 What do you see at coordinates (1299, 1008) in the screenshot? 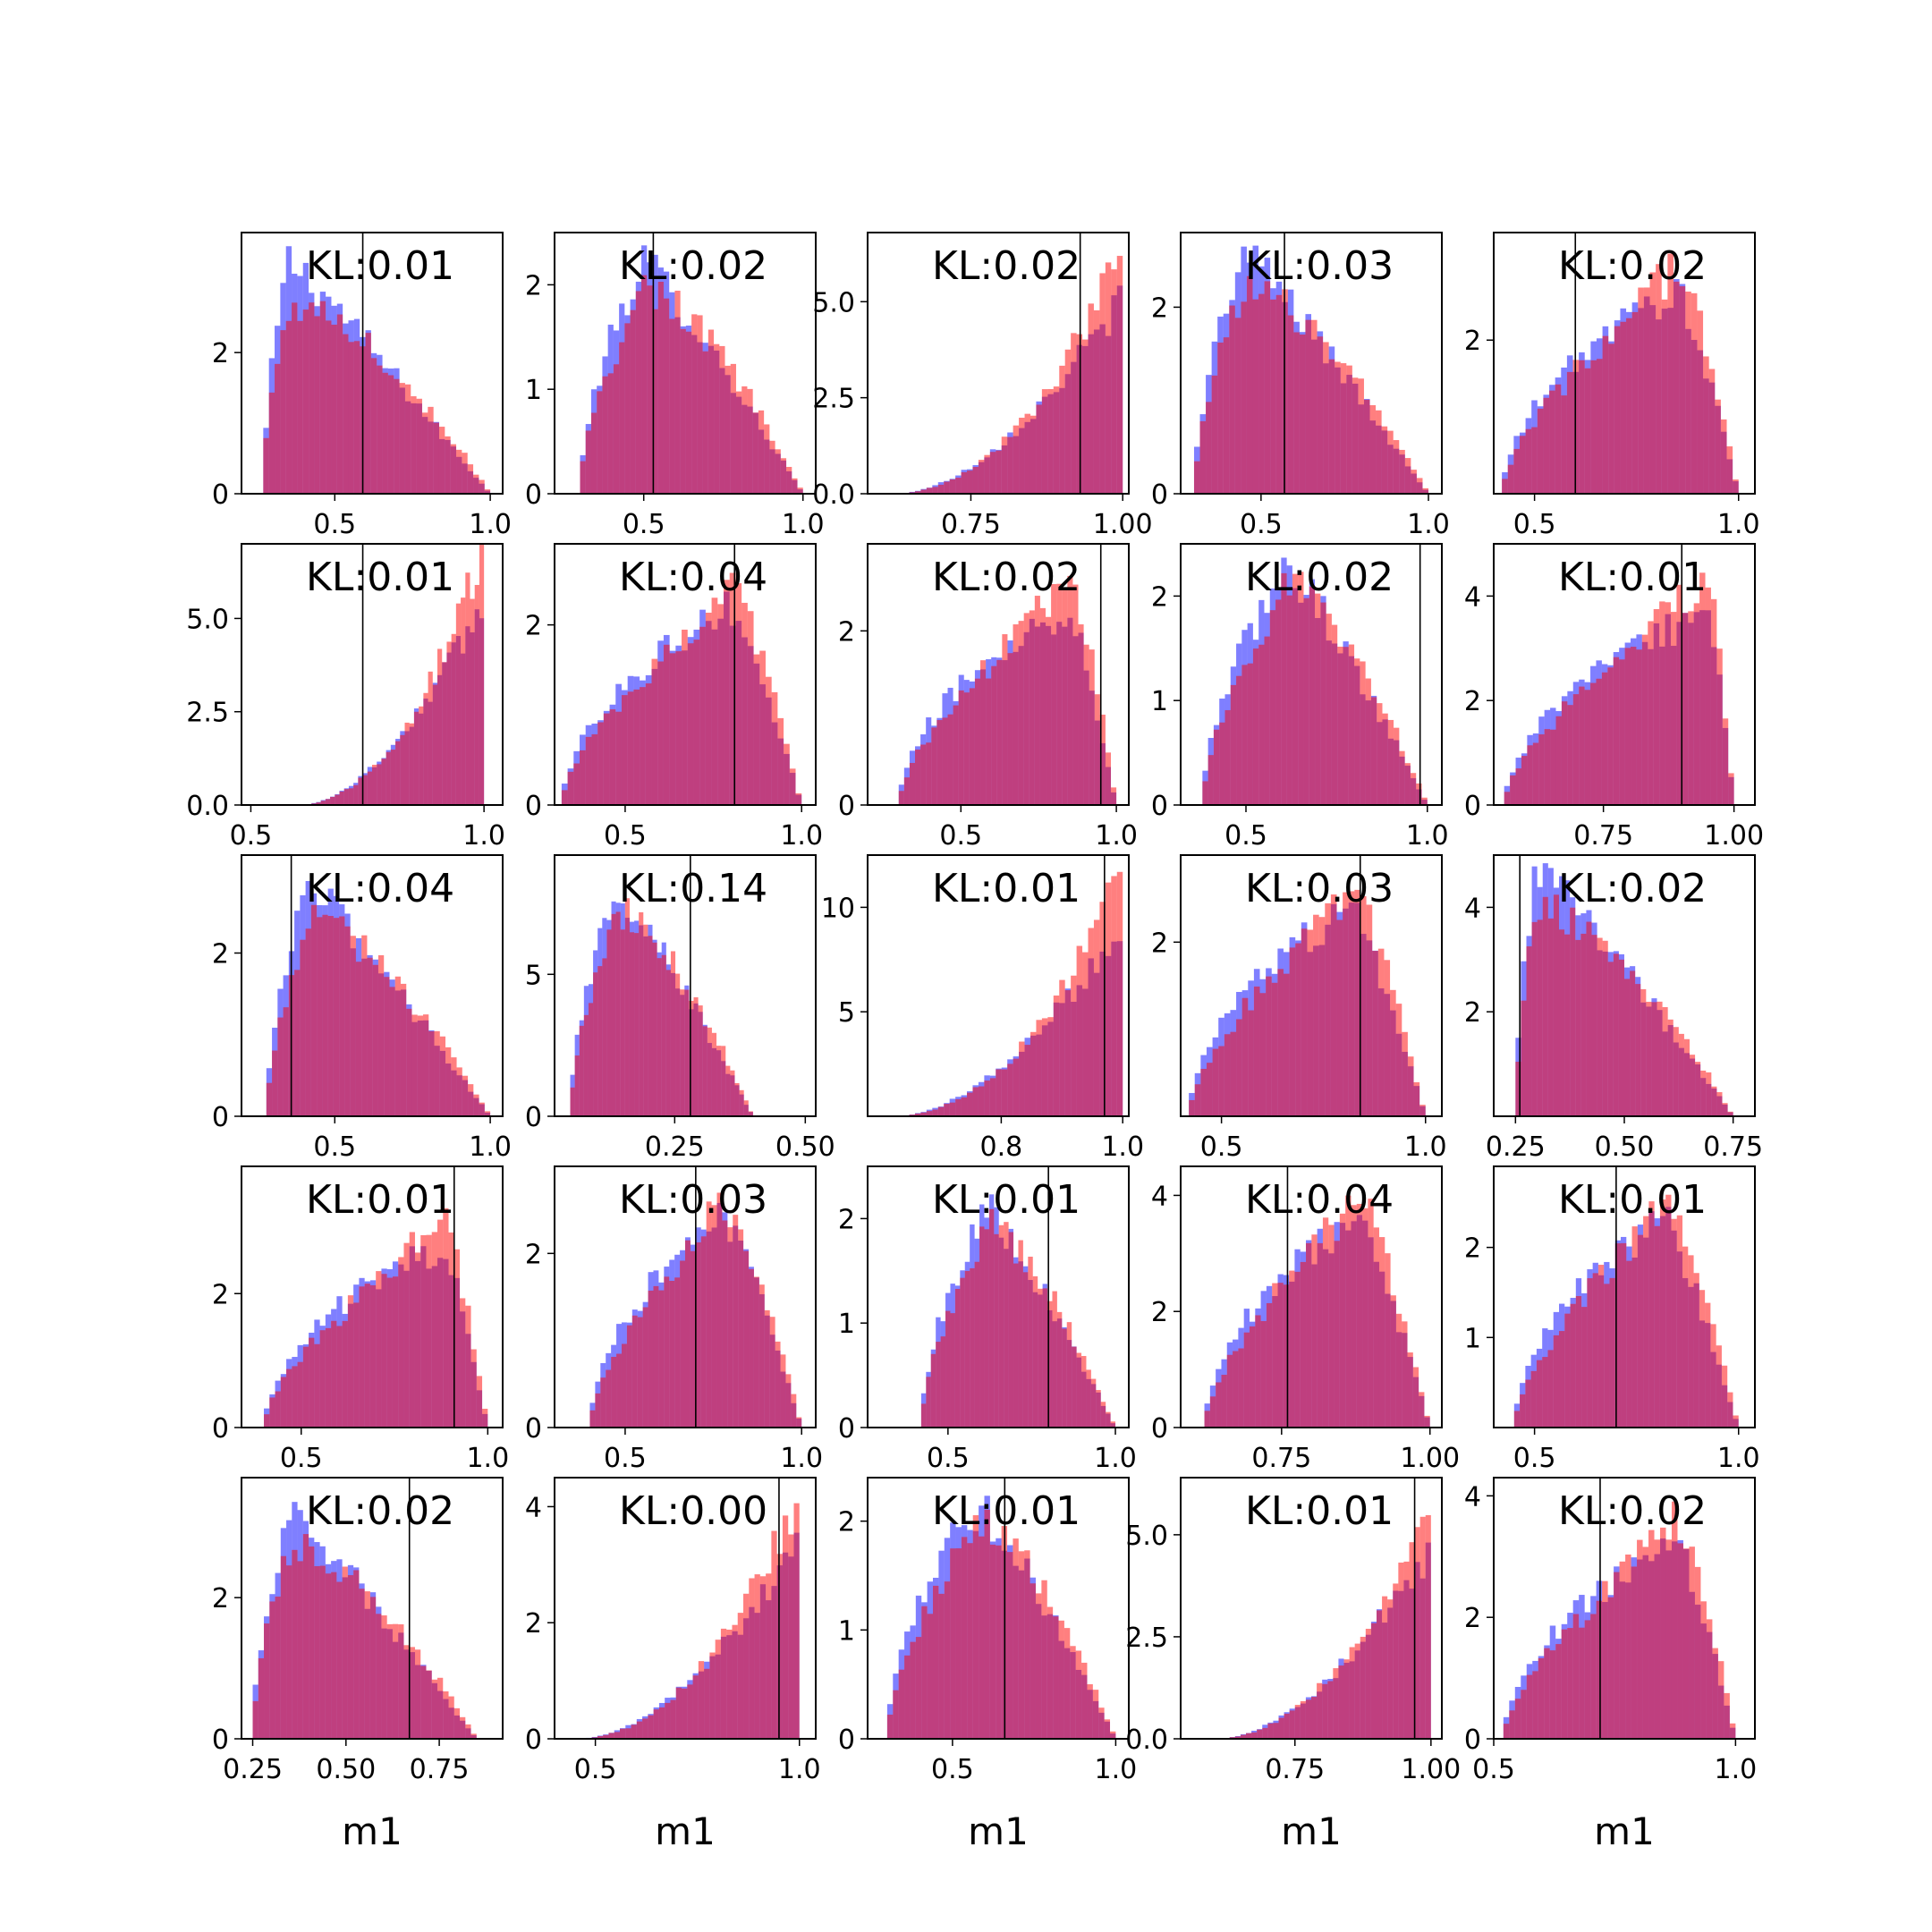
I see `subplot-3-4: 0.5 1.0 2 KL:0.03` at bounding box center [1299, 1008].